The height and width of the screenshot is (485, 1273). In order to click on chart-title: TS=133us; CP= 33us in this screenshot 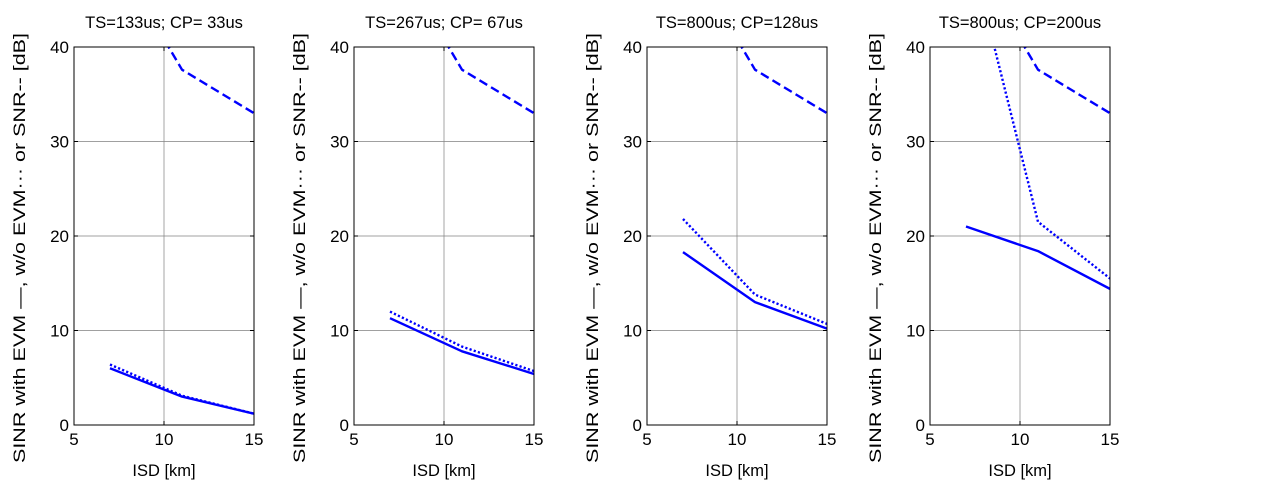, I will do `click(164, 23)`.